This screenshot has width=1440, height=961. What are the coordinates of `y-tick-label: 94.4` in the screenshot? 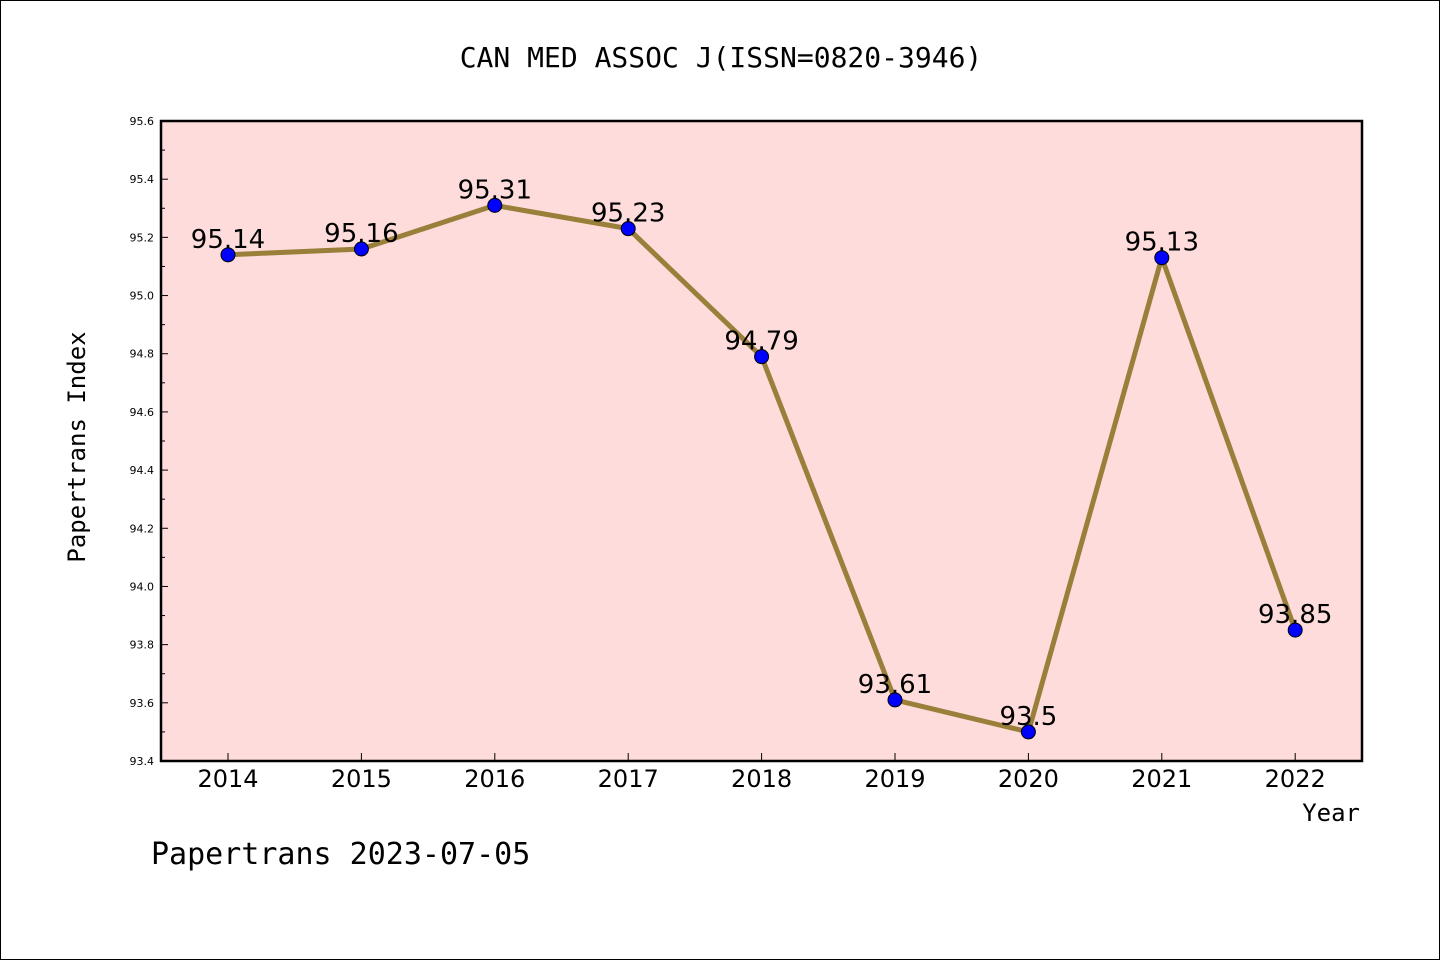 It's located at (142, 470).